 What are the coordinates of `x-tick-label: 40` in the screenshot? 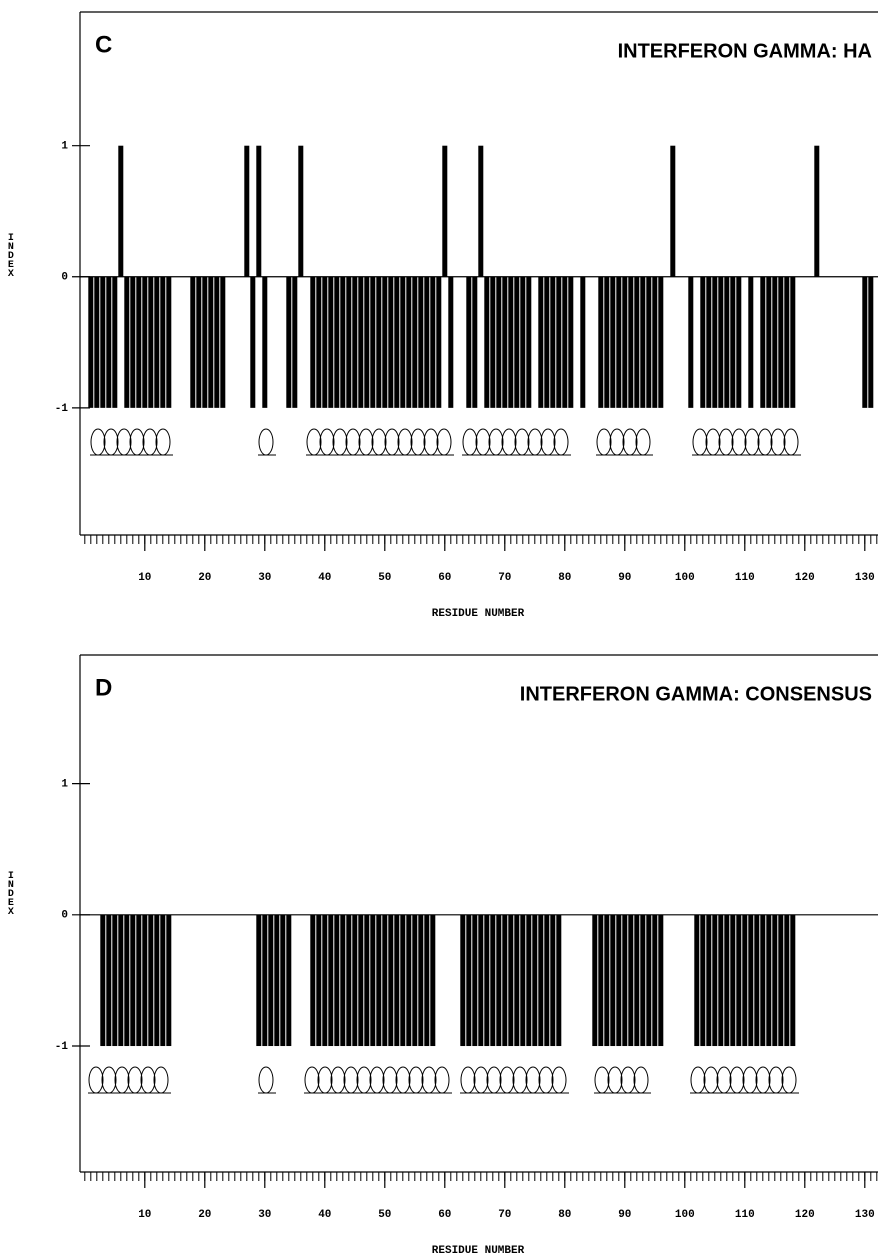 It's located at (324, 578).